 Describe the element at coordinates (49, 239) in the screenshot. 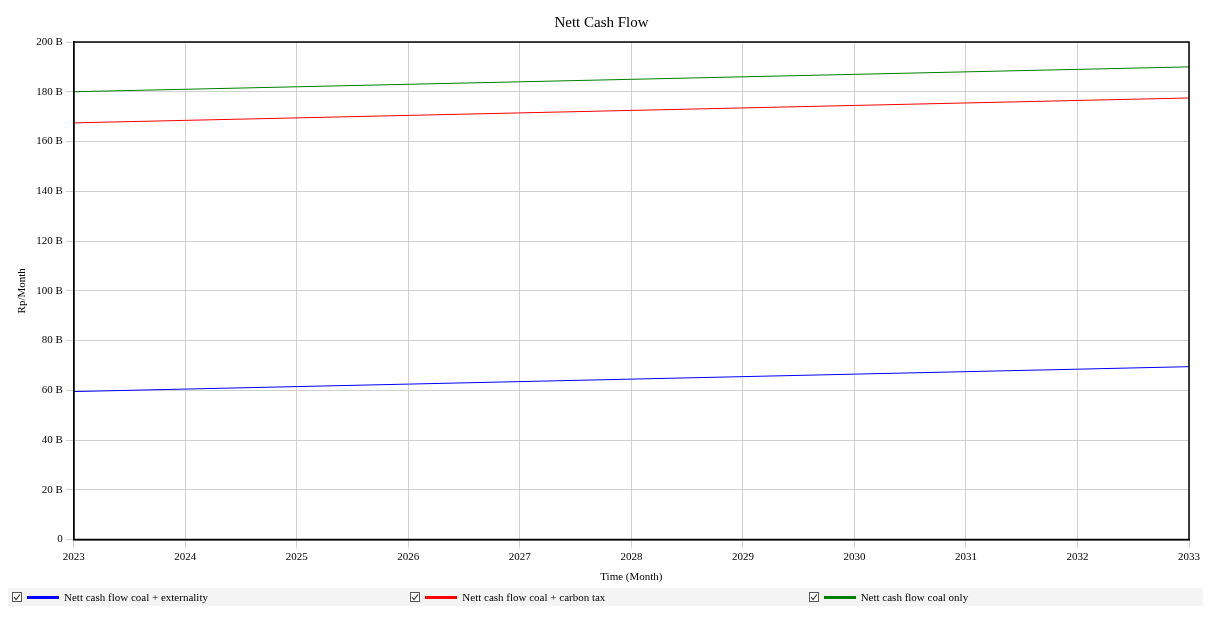

I see `y-tick-label: 120 B` at that location.